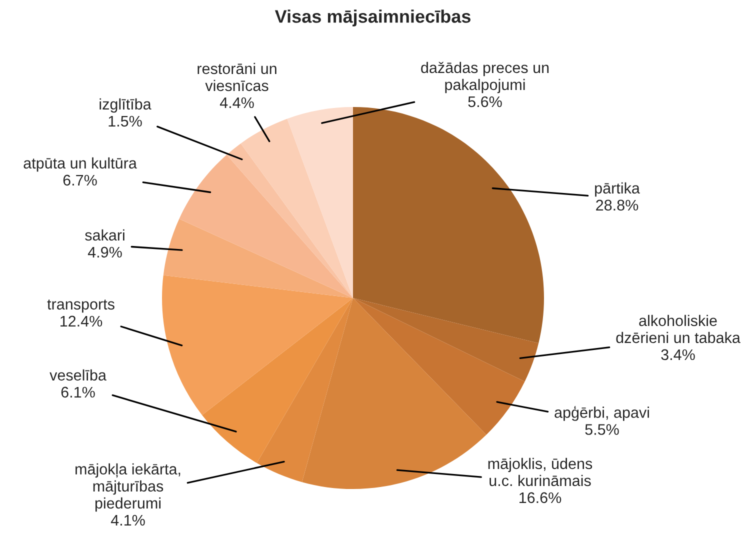 The width and height of the screenshot is (746, 544). What do you see at coordinates (78, 375) in the screenshot?
I see `slice-label: veselība` at bounding box center [78, 375].